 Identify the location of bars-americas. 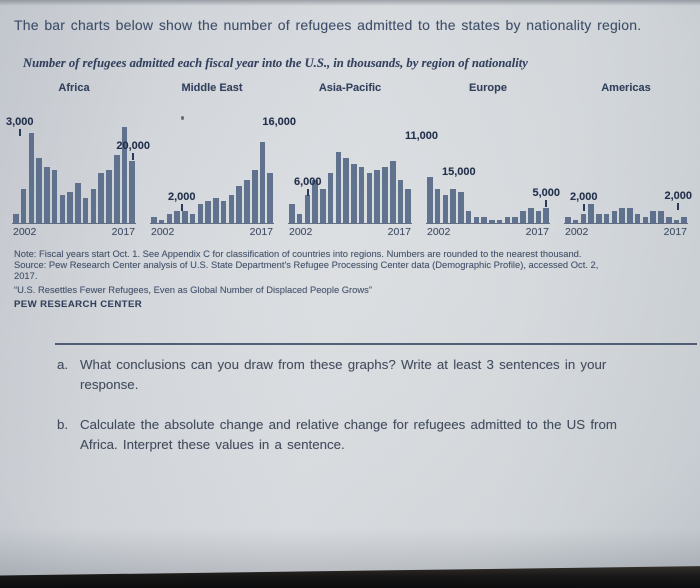
(626, 168).